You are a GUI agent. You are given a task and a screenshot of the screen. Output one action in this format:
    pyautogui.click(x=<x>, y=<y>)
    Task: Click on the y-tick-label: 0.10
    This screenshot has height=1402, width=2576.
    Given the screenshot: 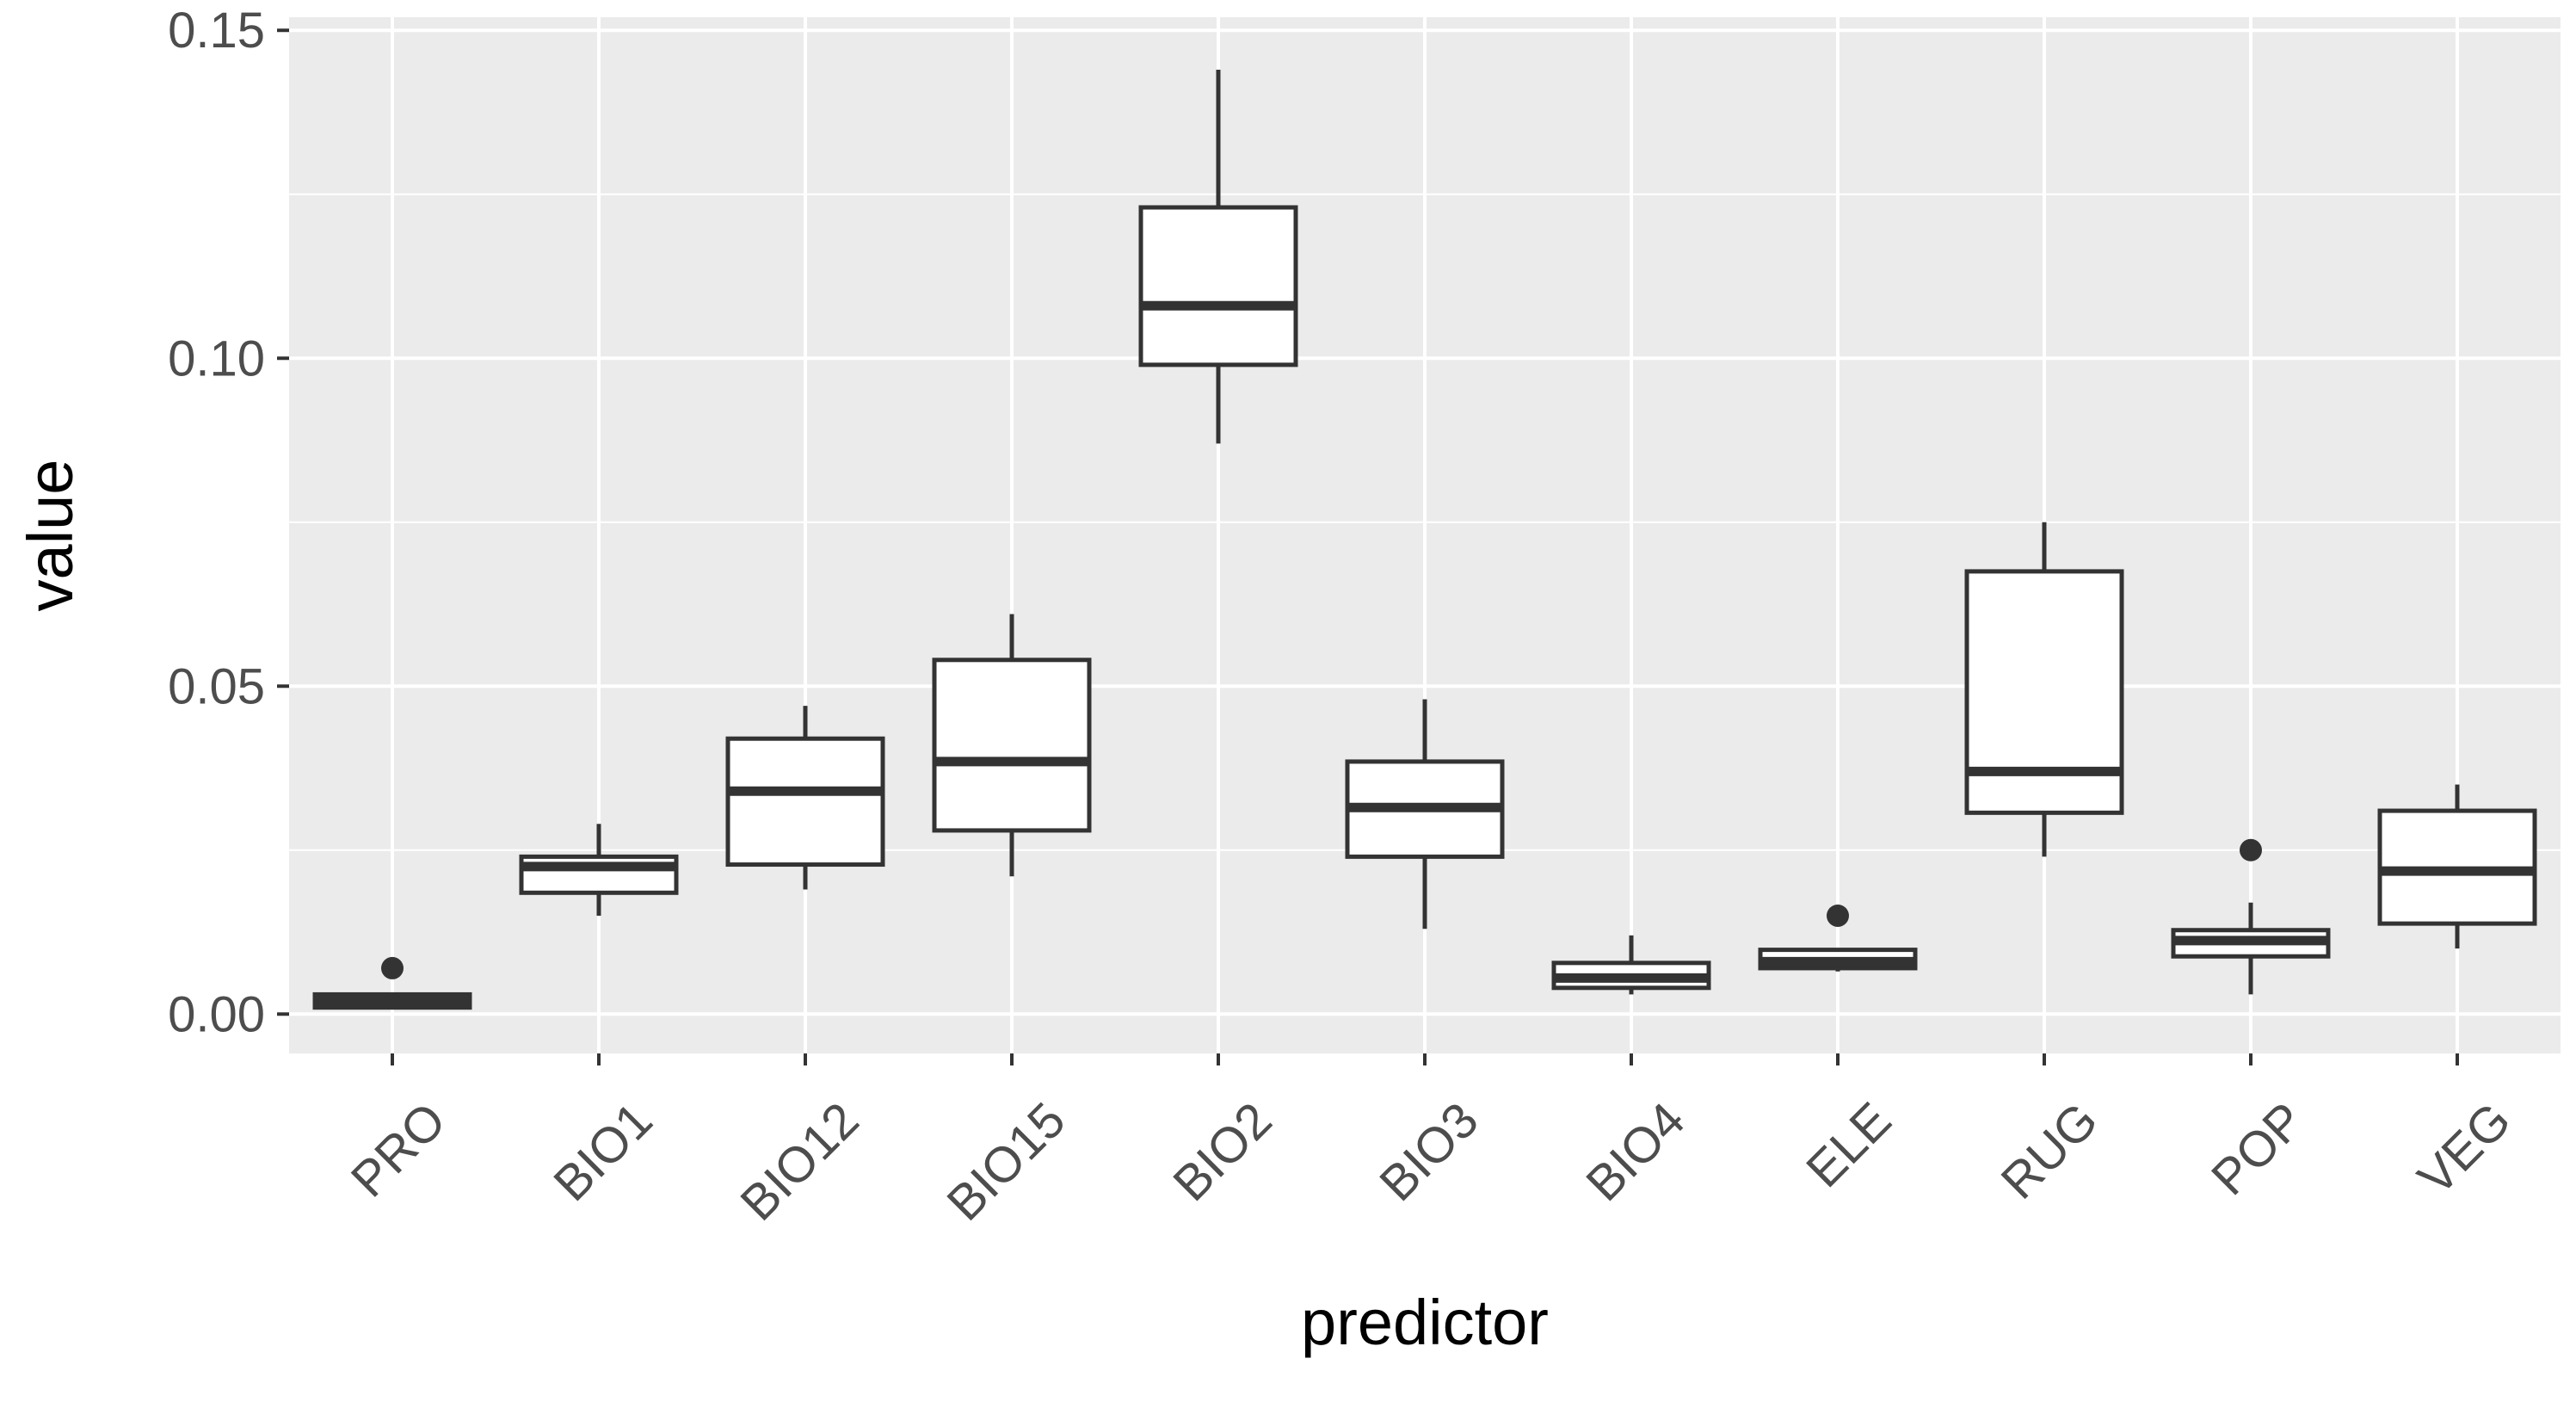 What is the action you would take?
    pyautogui.click(x=216, y=358)
    